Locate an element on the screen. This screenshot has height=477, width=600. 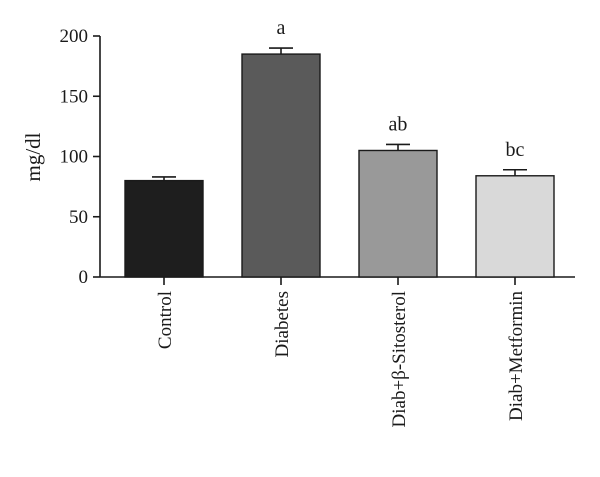
bar-diab-metformin is located at coordinates (515, 226).